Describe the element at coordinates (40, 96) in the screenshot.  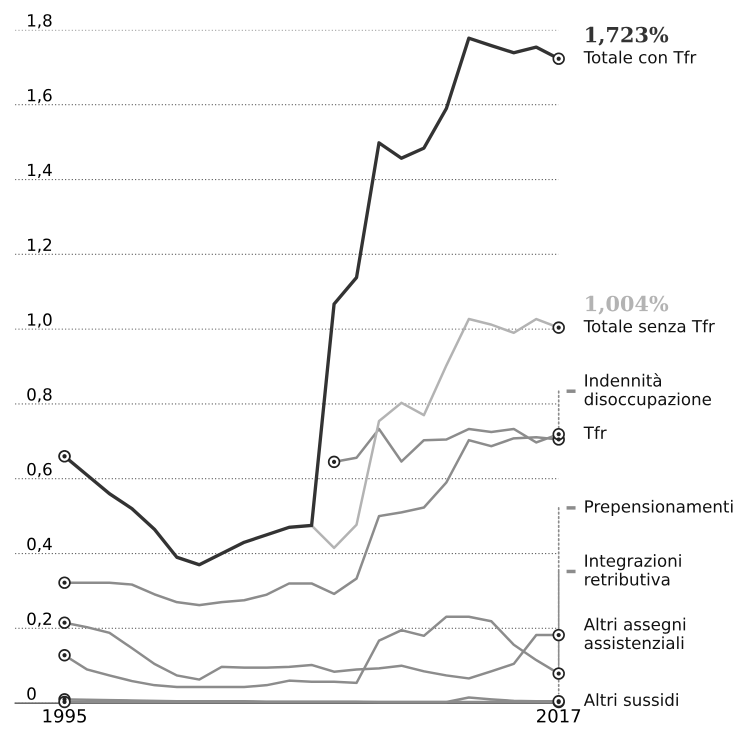
I see `y-tick-label: 1,6` at that location.